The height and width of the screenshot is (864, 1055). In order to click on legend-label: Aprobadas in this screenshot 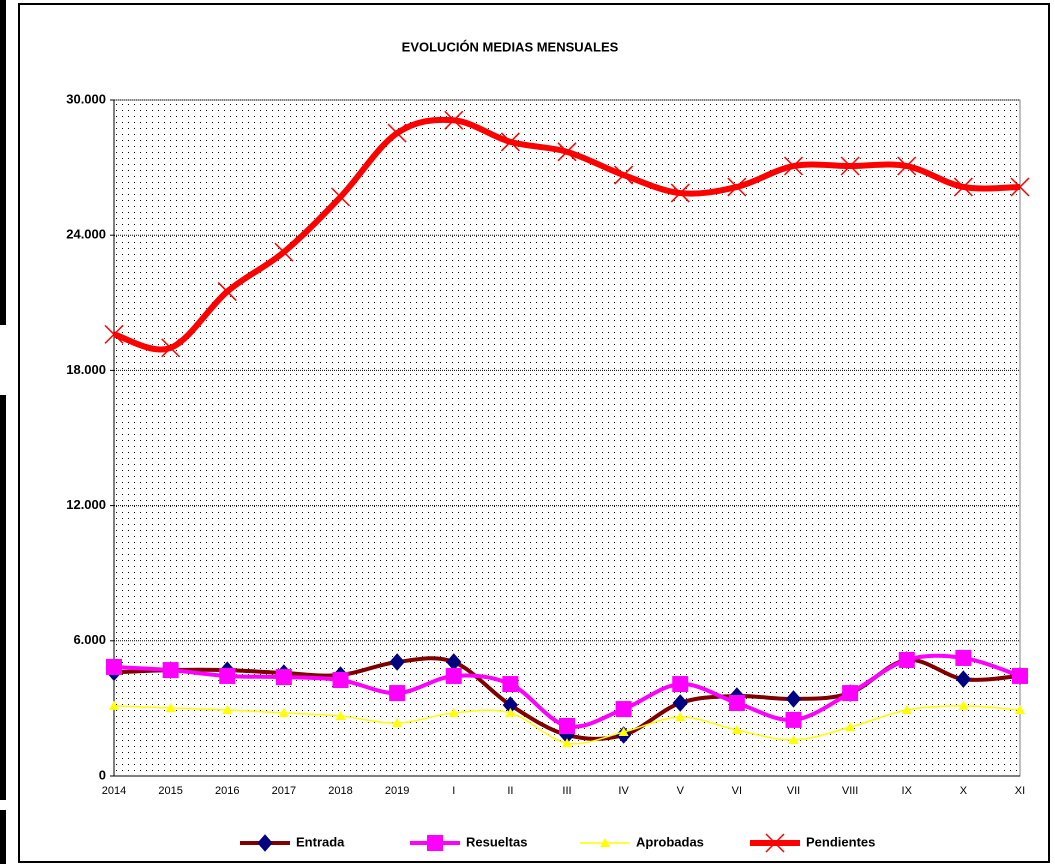, I will do `click(670, 841)`.